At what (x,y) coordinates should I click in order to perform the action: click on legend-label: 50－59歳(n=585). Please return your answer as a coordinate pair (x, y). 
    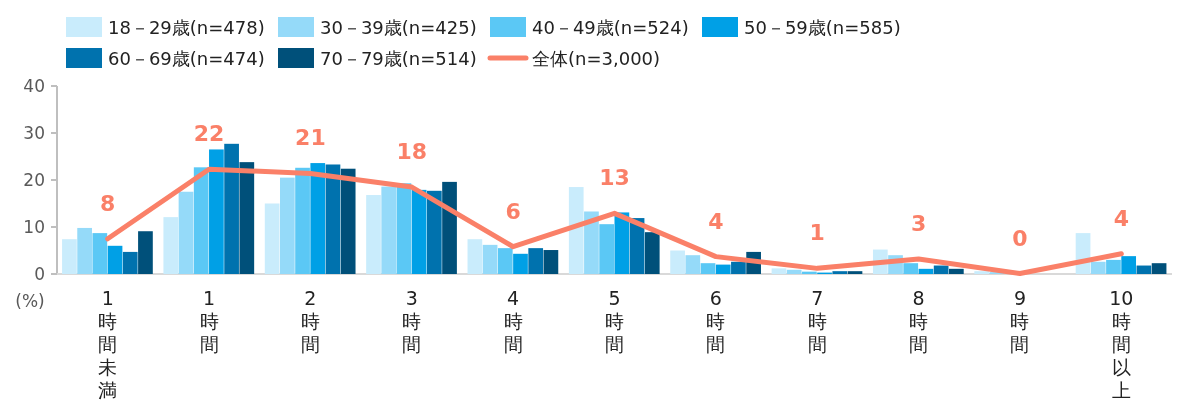
    Looking at the image, I should click on (822, 27).